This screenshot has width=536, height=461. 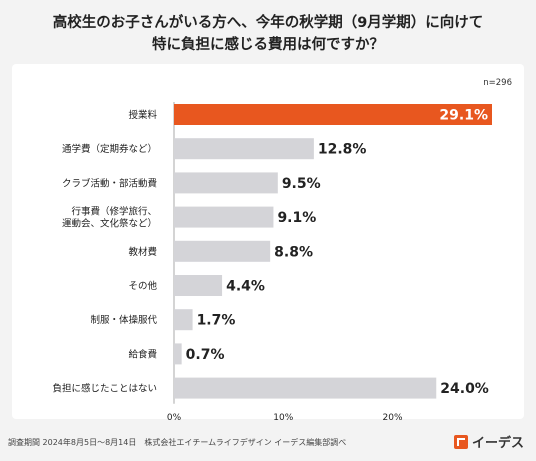 What do you see at coordinates (142, 286) in the screenshot?
I see `category-label: その他` at bounding box center [142, 286].